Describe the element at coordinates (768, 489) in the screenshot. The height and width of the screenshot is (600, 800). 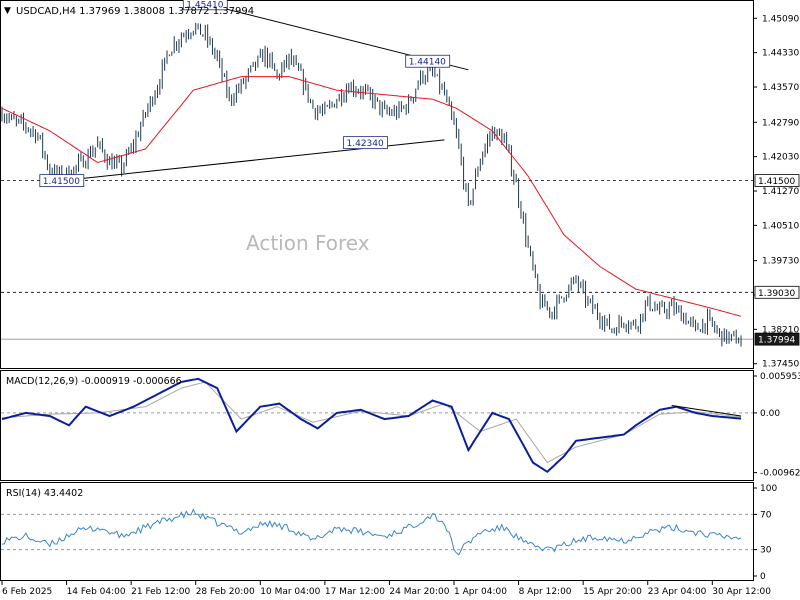
I see `rsi-tick-label: 100` at that location.